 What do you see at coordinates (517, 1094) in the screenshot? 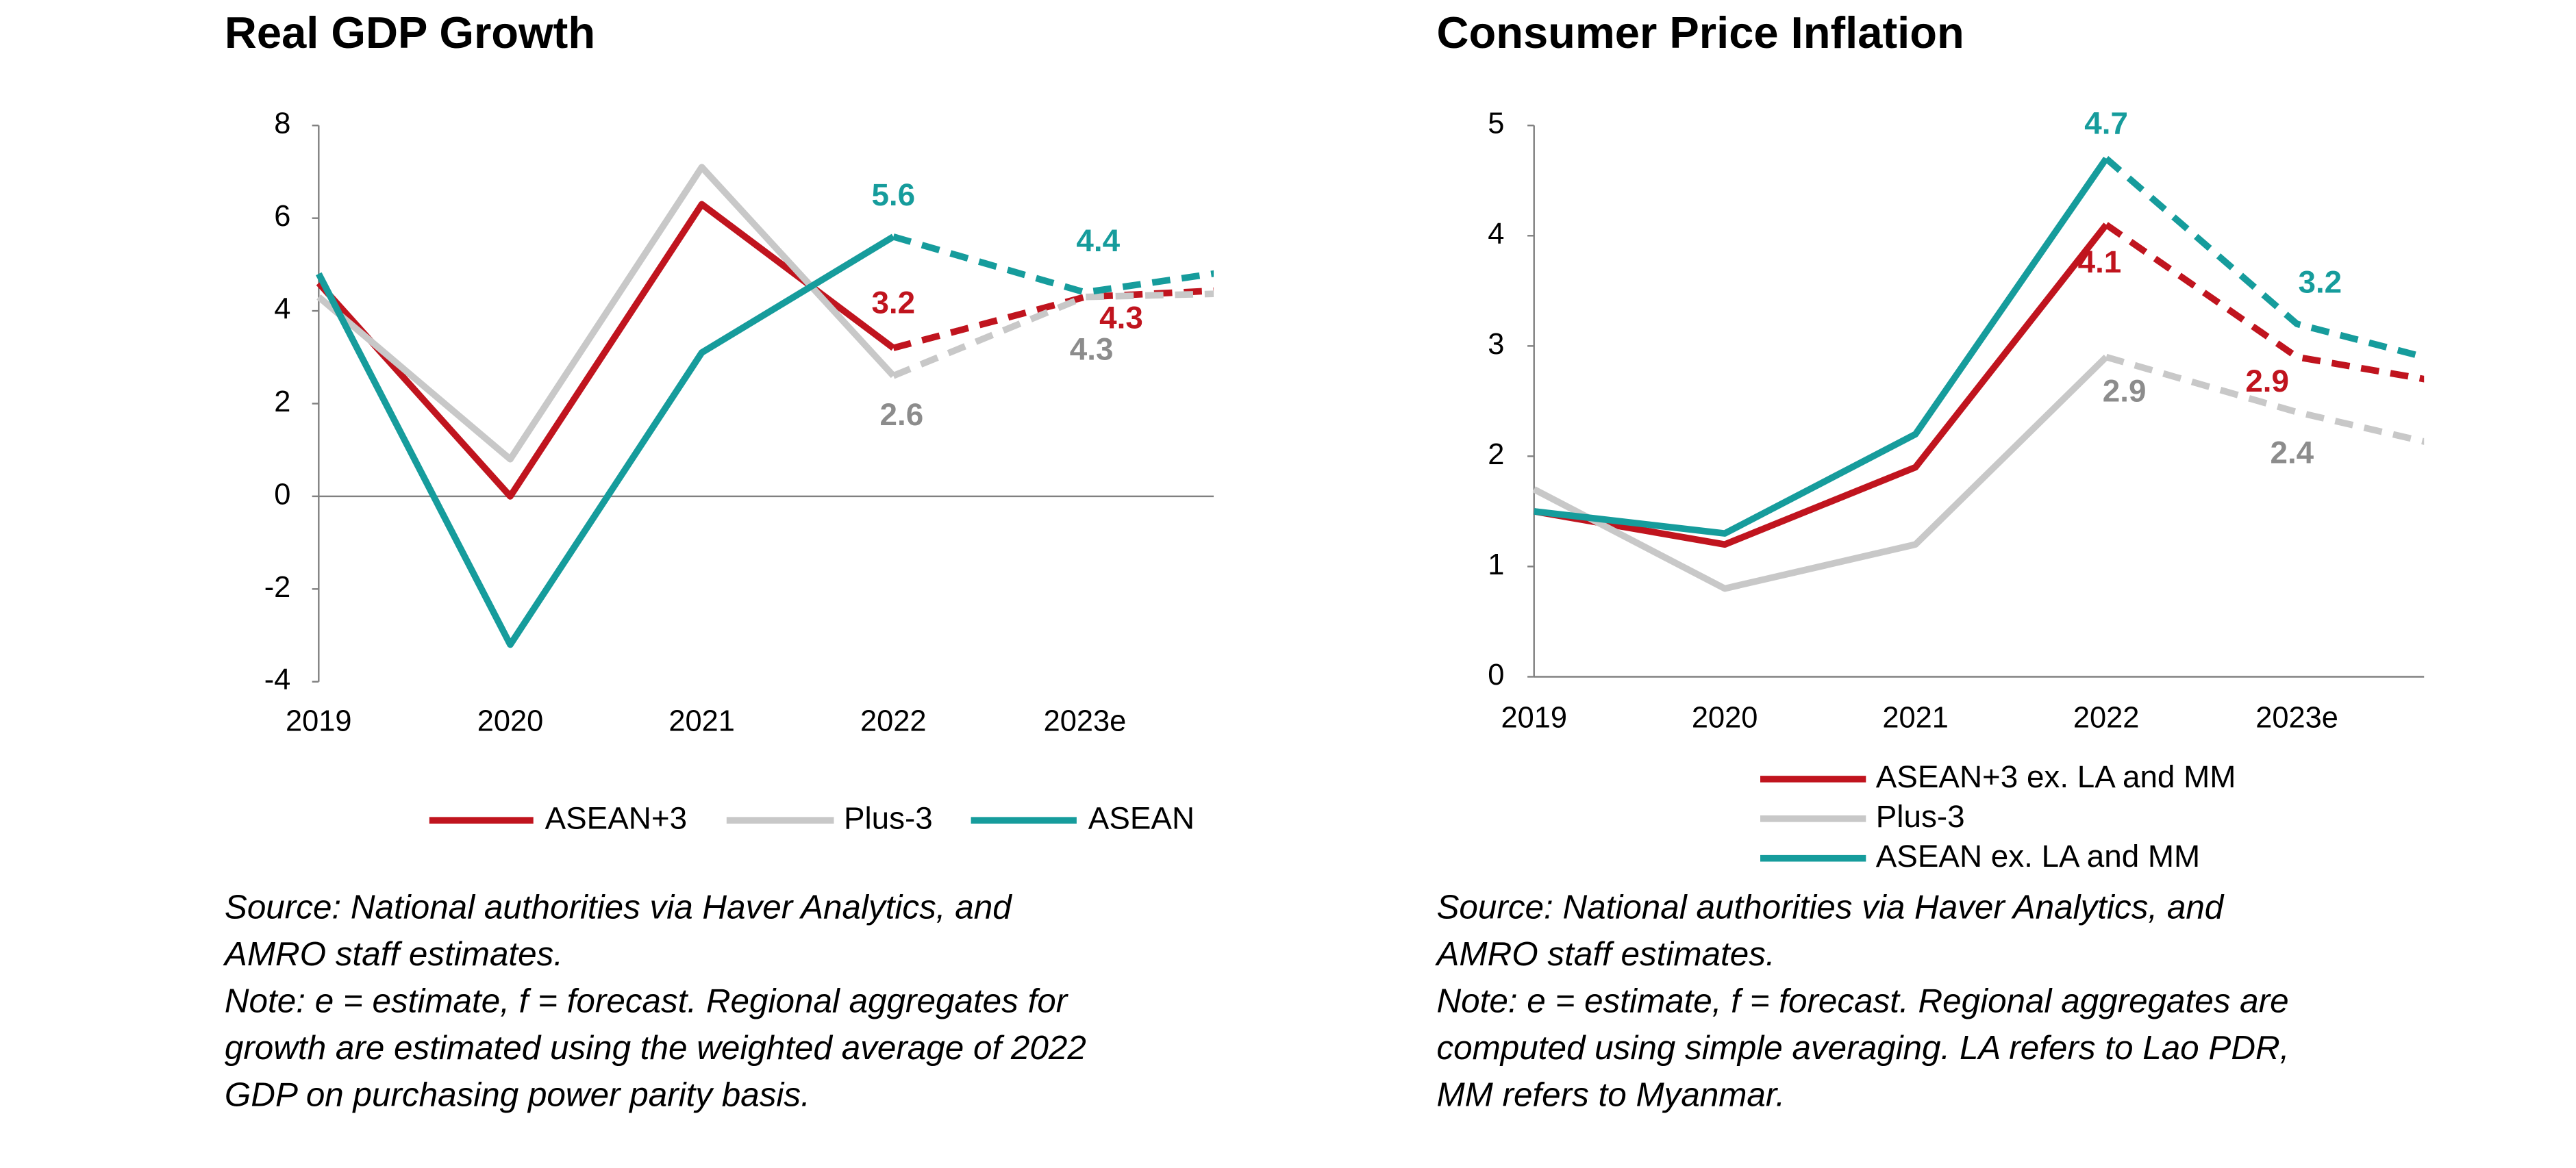
I see `note-line: GDP on purchasing power parity basis.` at bounding box center [517, 1094].